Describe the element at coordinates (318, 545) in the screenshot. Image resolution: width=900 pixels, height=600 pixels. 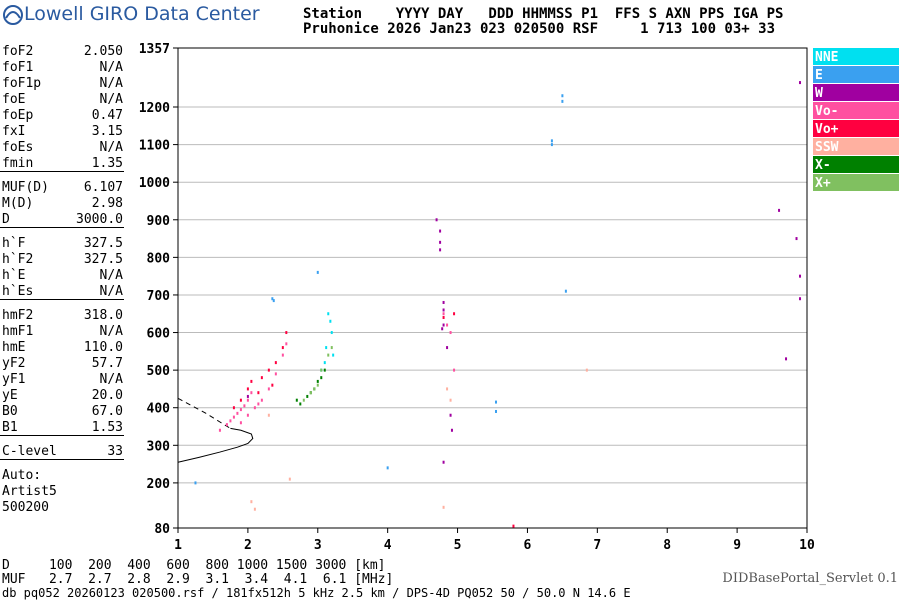
I see `x-tick-label: 3` at that location.